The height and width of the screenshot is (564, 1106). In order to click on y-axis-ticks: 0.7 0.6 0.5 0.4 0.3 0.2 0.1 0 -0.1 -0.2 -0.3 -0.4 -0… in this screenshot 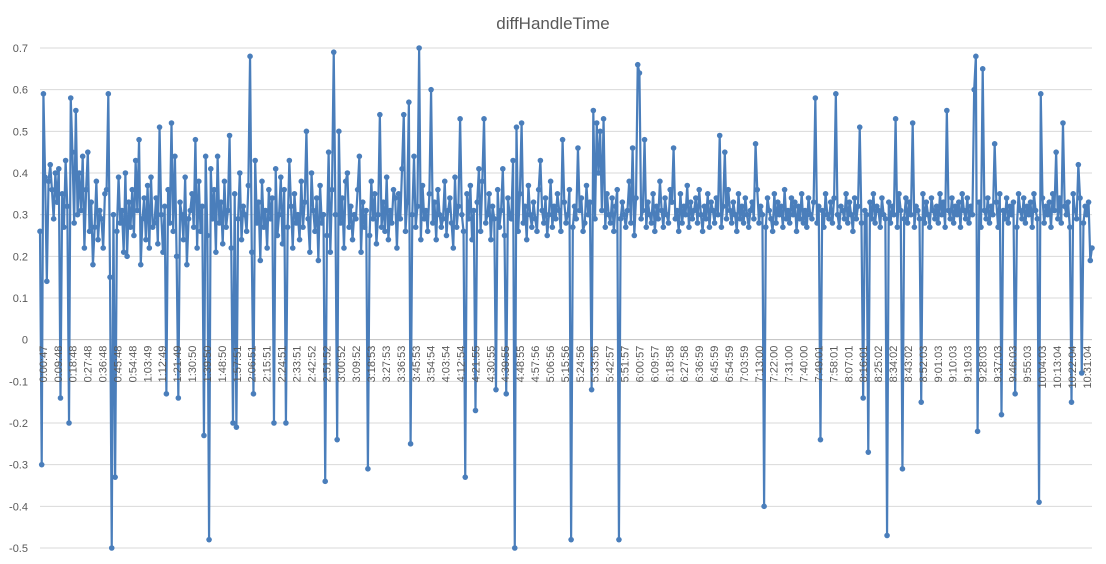, I will do `click(18, 299)`.